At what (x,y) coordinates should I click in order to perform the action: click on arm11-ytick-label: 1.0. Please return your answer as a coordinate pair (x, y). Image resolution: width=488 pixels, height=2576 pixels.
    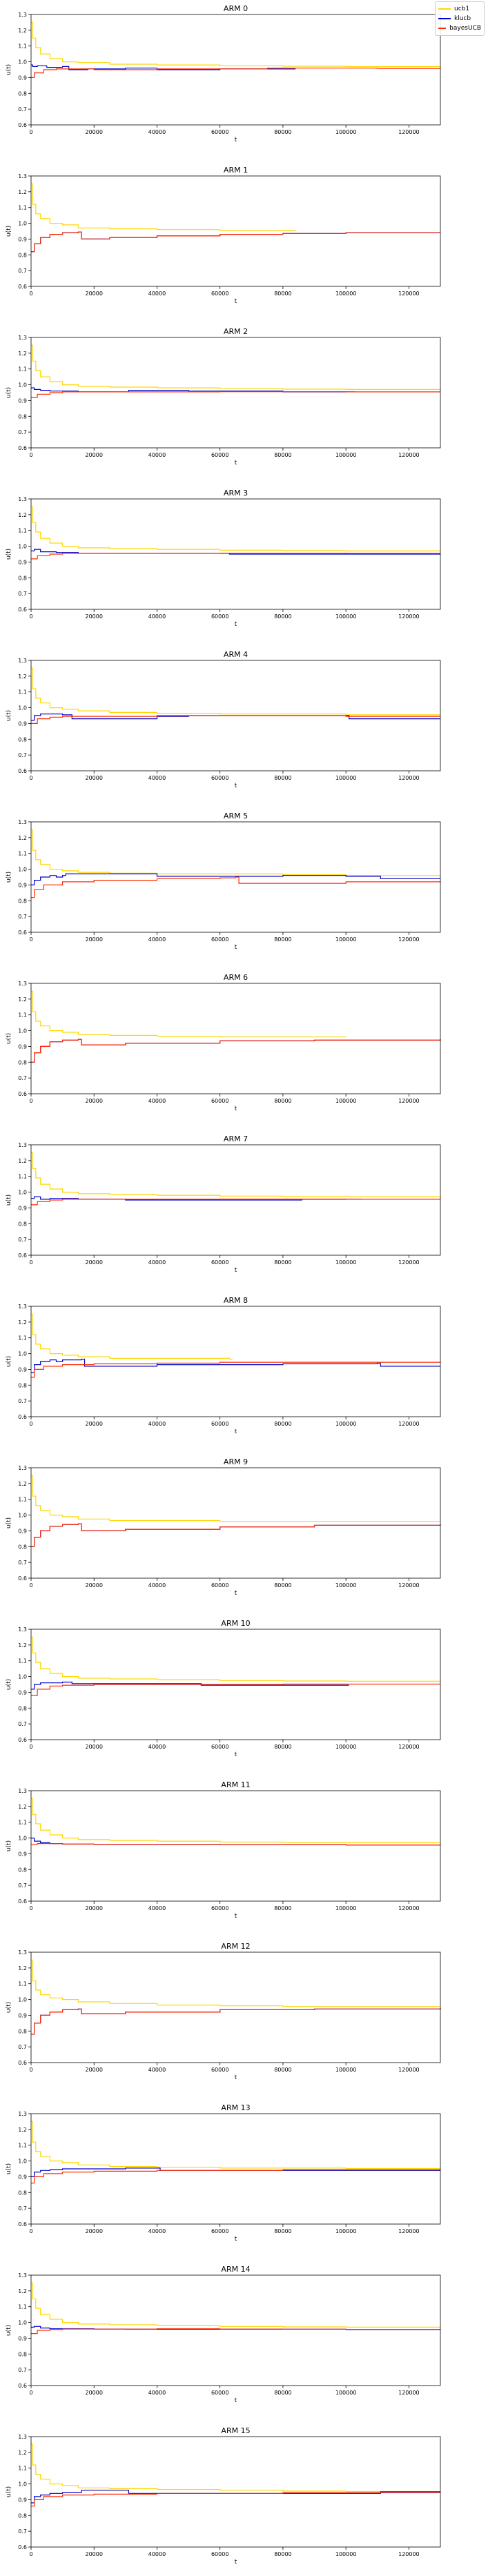
    Looking at the image, I should click on (22, 1839).